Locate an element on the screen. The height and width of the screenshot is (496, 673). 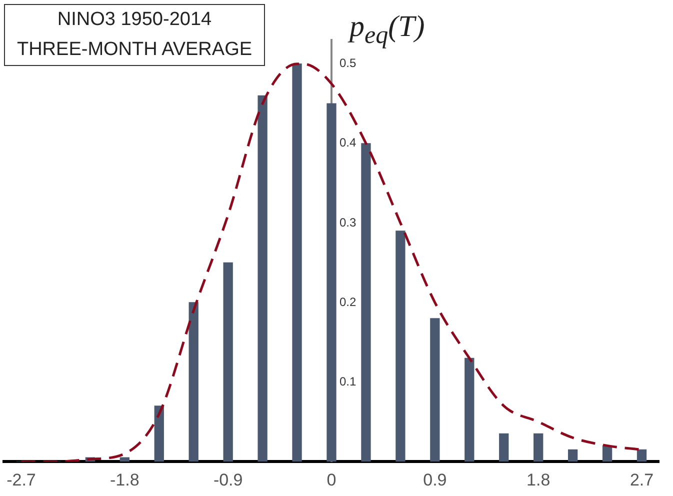
y-tick-label: 0.3 is located at coordinates (348, 222).